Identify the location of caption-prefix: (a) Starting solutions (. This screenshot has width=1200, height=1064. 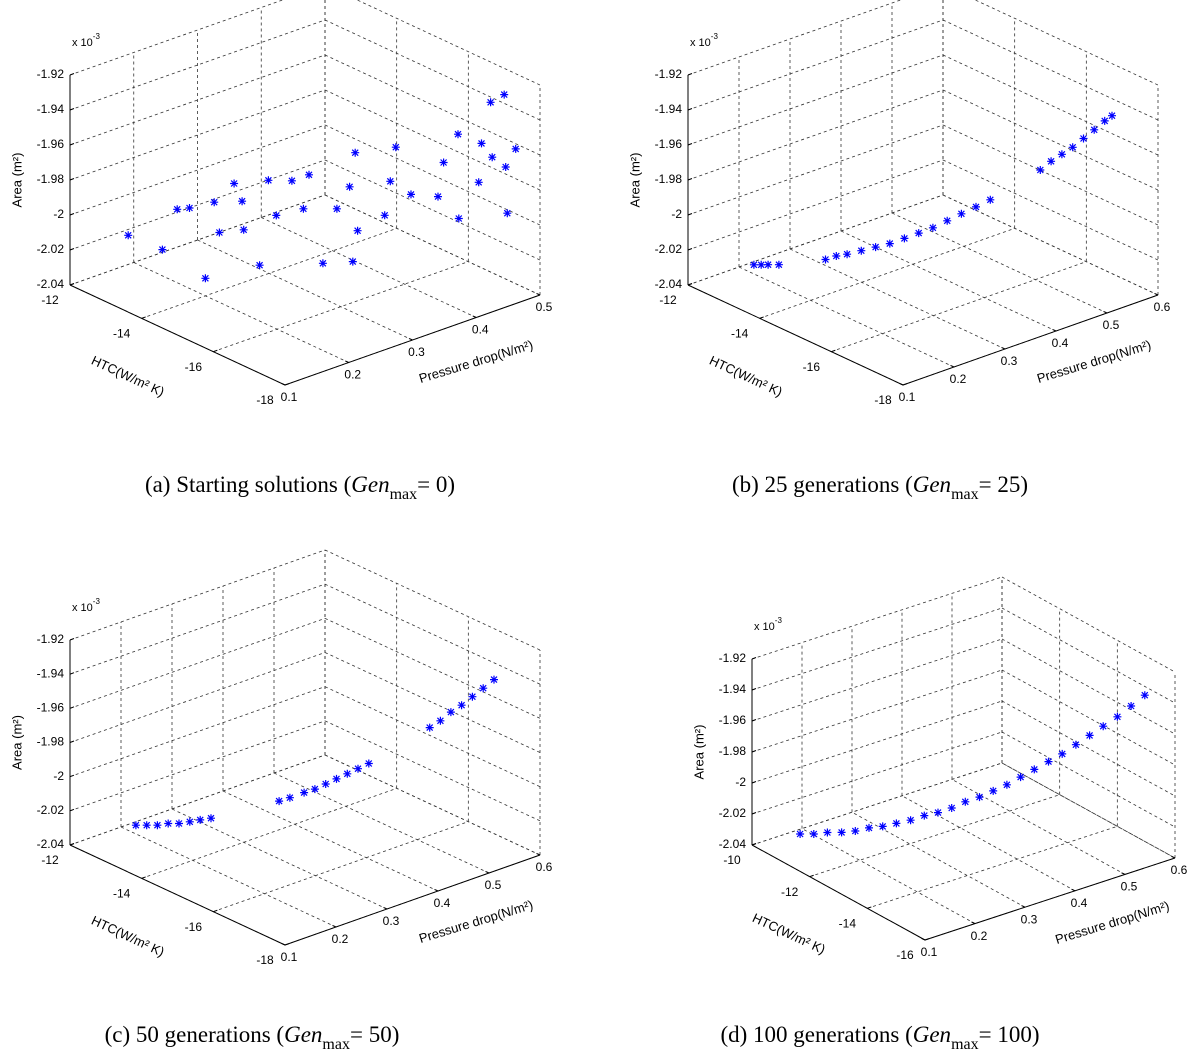
(248, 484).